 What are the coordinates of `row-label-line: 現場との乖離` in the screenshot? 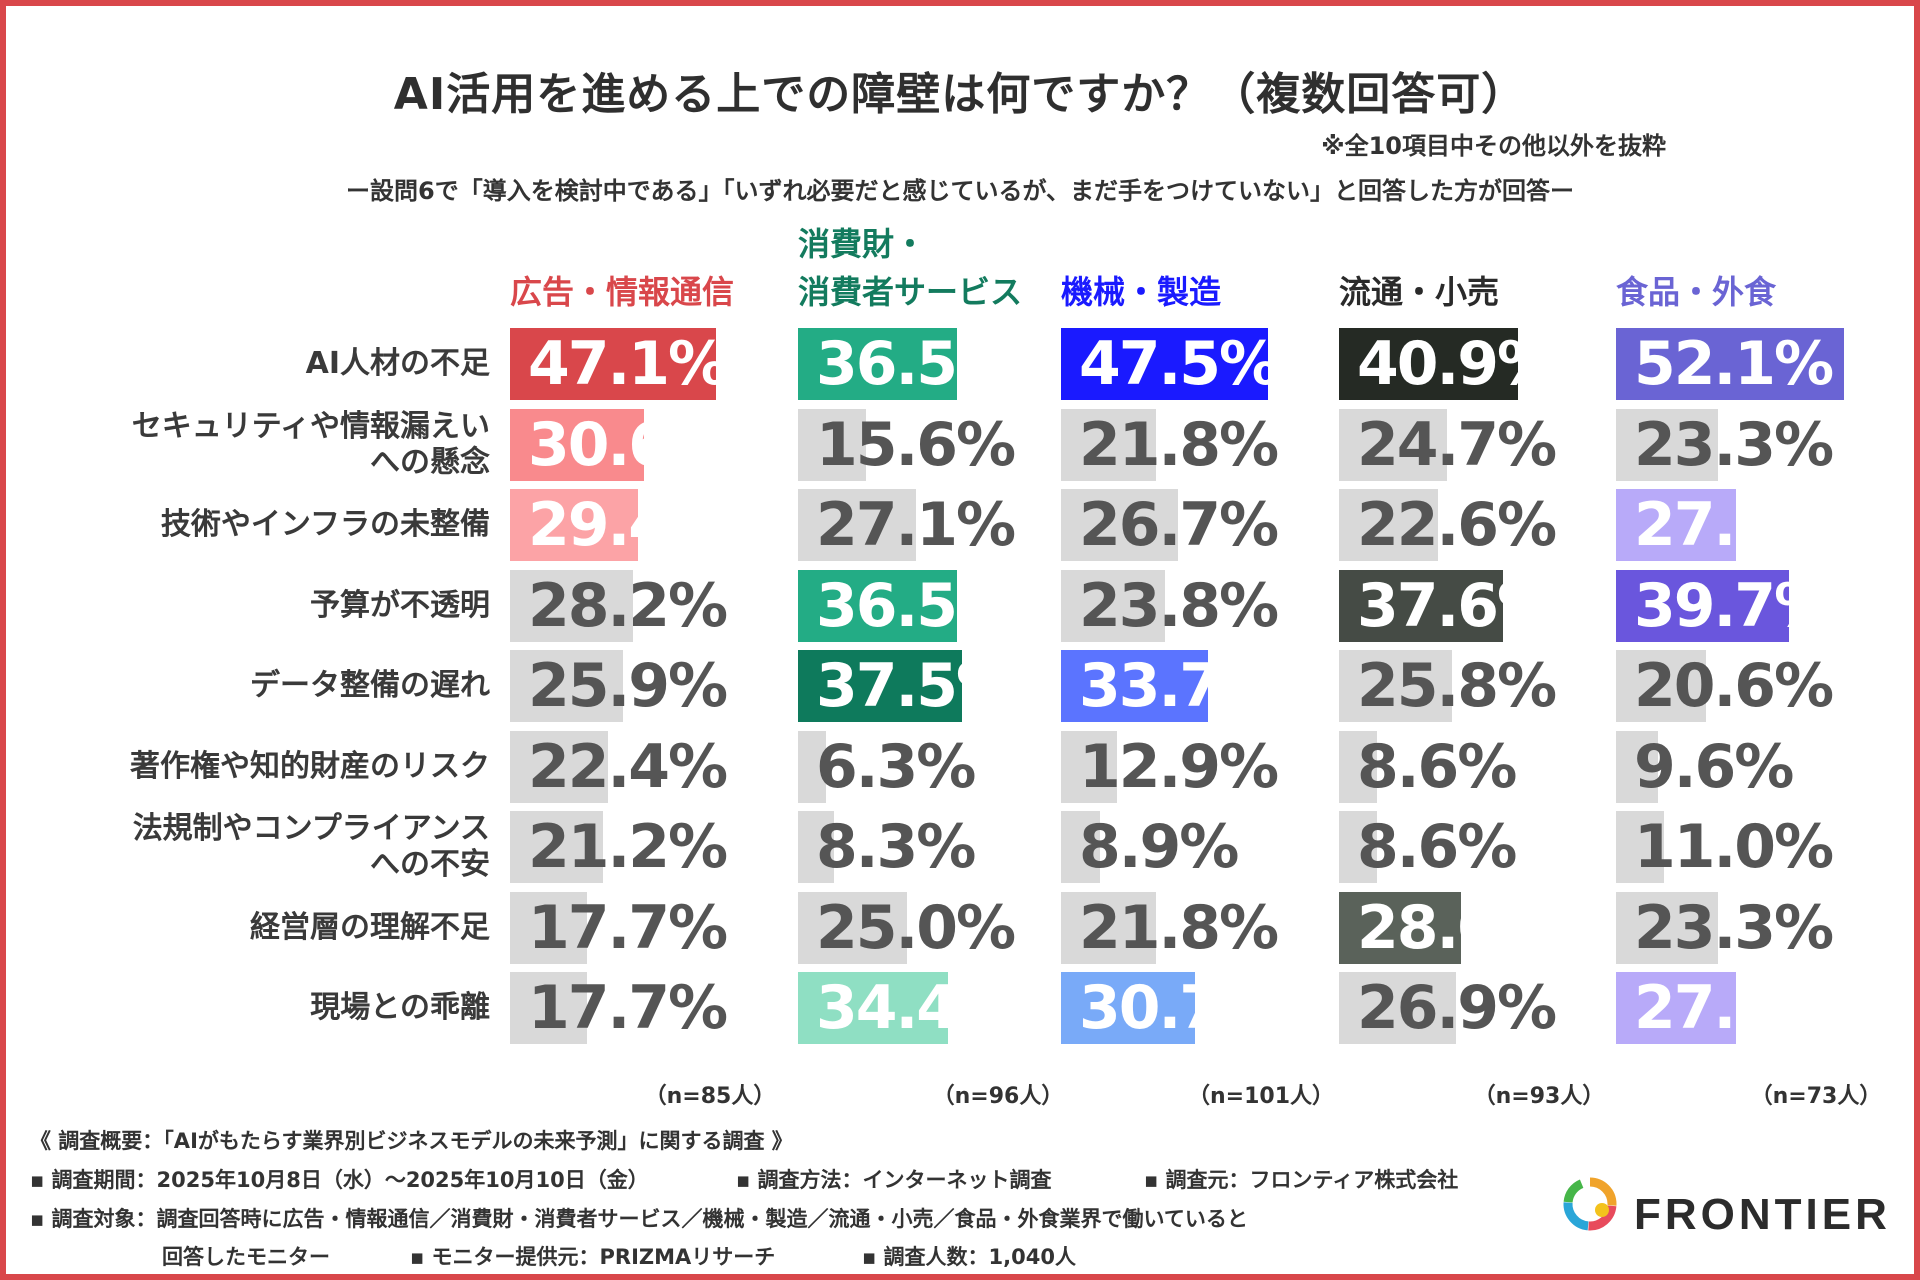 It's located at (400, 1007).